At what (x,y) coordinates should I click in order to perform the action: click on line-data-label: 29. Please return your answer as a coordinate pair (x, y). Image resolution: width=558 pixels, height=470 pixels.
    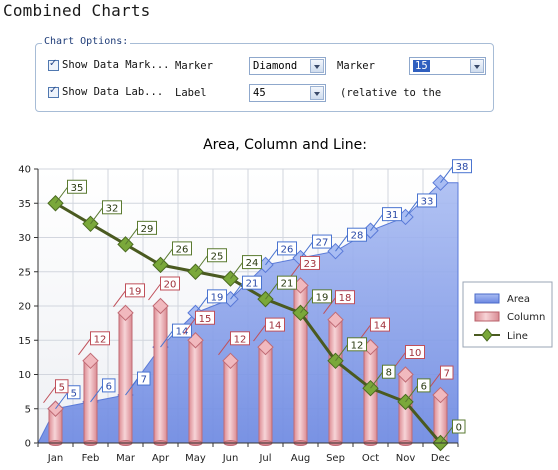
    Looking at the image, I should click on (141, 232).